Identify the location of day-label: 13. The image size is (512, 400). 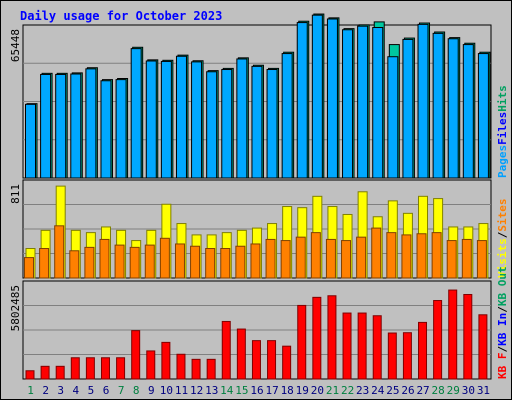
(211, 390).